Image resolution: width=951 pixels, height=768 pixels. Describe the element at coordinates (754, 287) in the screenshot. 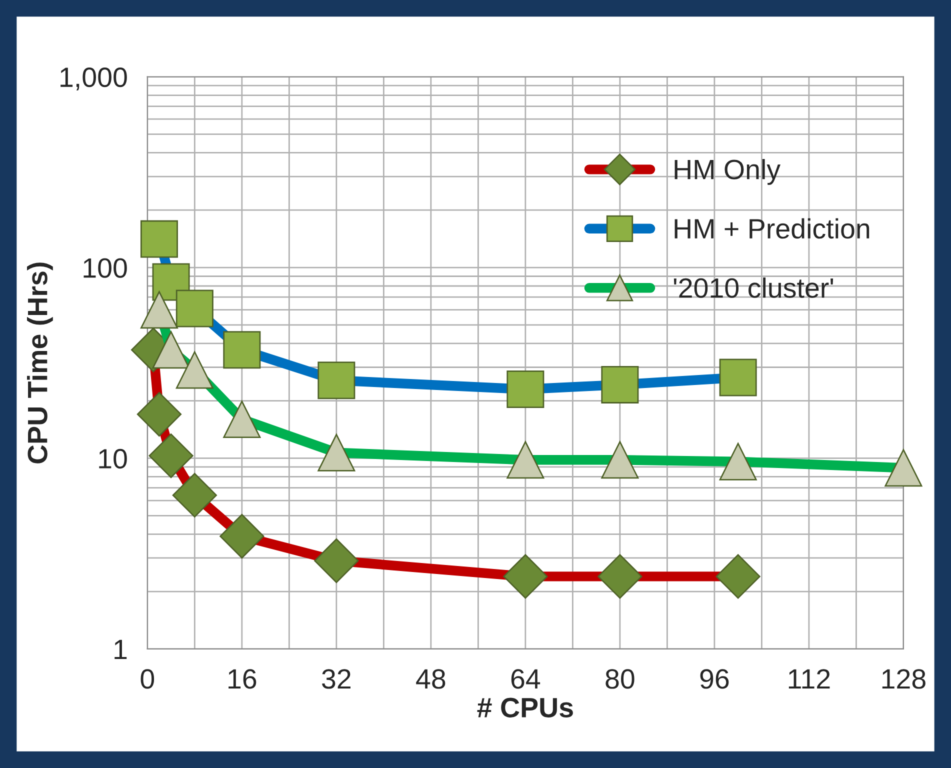

I see `legend-label: '2010 cluster'` at that location.